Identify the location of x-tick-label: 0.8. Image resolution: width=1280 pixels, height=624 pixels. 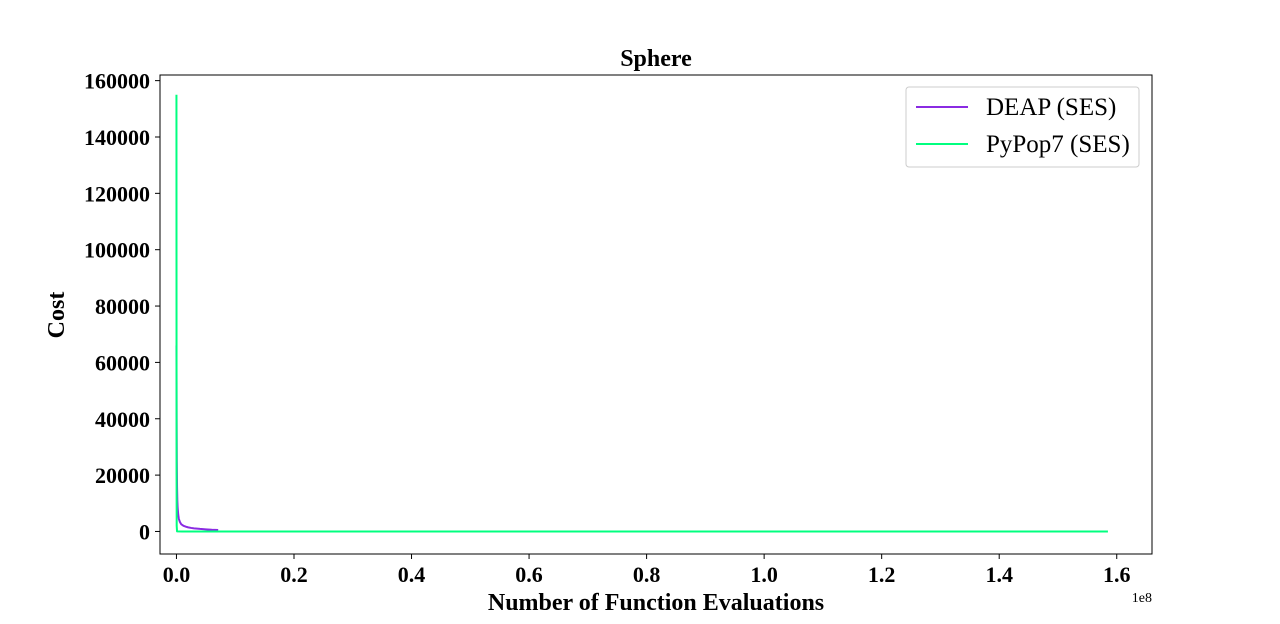
(647, 574).